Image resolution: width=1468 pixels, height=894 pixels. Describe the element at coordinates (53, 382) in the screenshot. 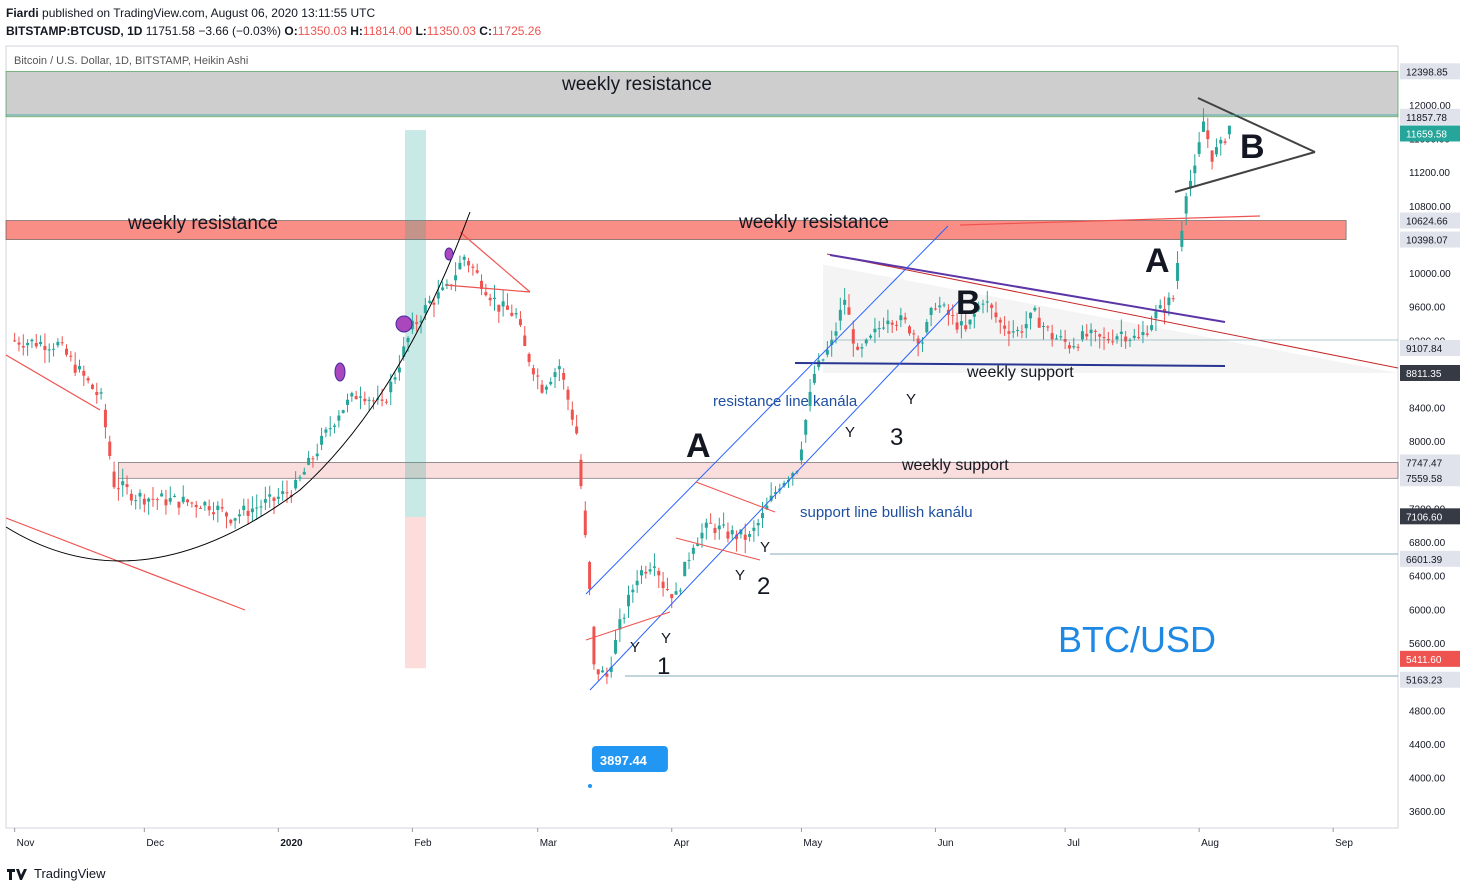

I see `trendline-red-left` at that location.